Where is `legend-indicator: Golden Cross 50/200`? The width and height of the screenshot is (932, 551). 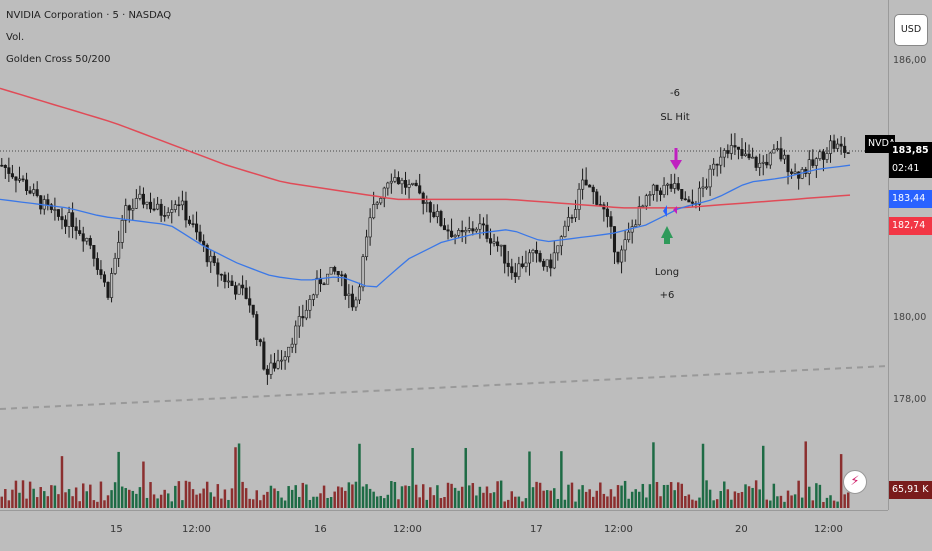 legend-indicator: Golden Cross 50/200 is located at coordinates (58, 59).